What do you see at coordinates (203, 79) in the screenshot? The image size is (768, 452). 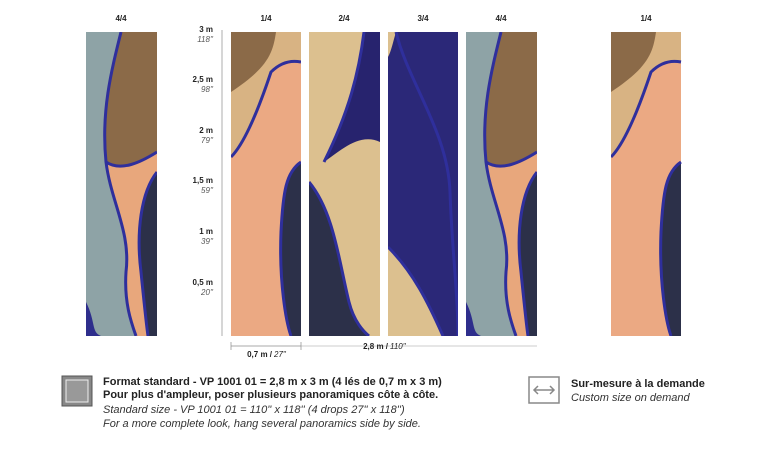 I see `height-label: 2,5 m` at bounding box center [203, 79].